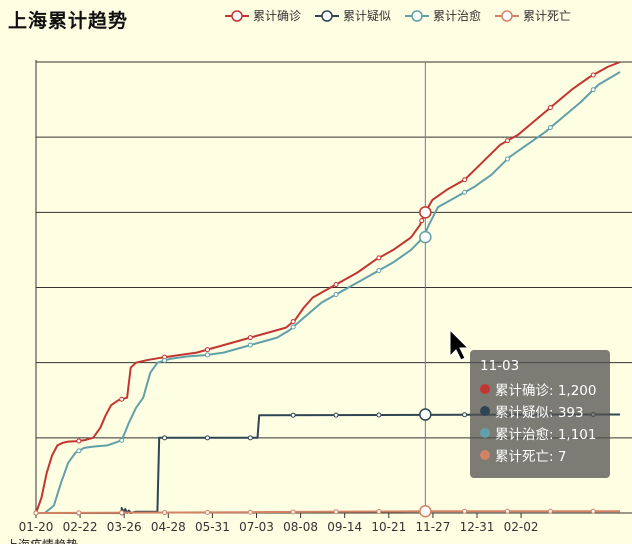  What do you see at coordinates (398, 15) in the screenshot?
I see `legend: 累计确诊 累计疑似 累计治愈 累计死亡` at bounding box center [398, 15].